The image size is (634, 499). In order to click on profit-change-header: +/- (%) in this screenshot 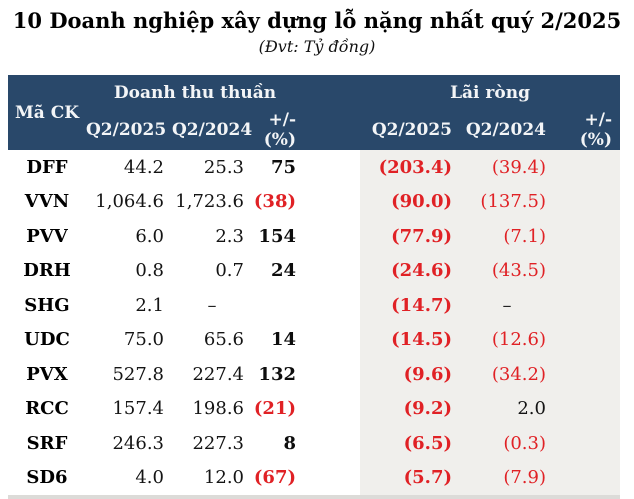, I will do `click(587, 130)`.